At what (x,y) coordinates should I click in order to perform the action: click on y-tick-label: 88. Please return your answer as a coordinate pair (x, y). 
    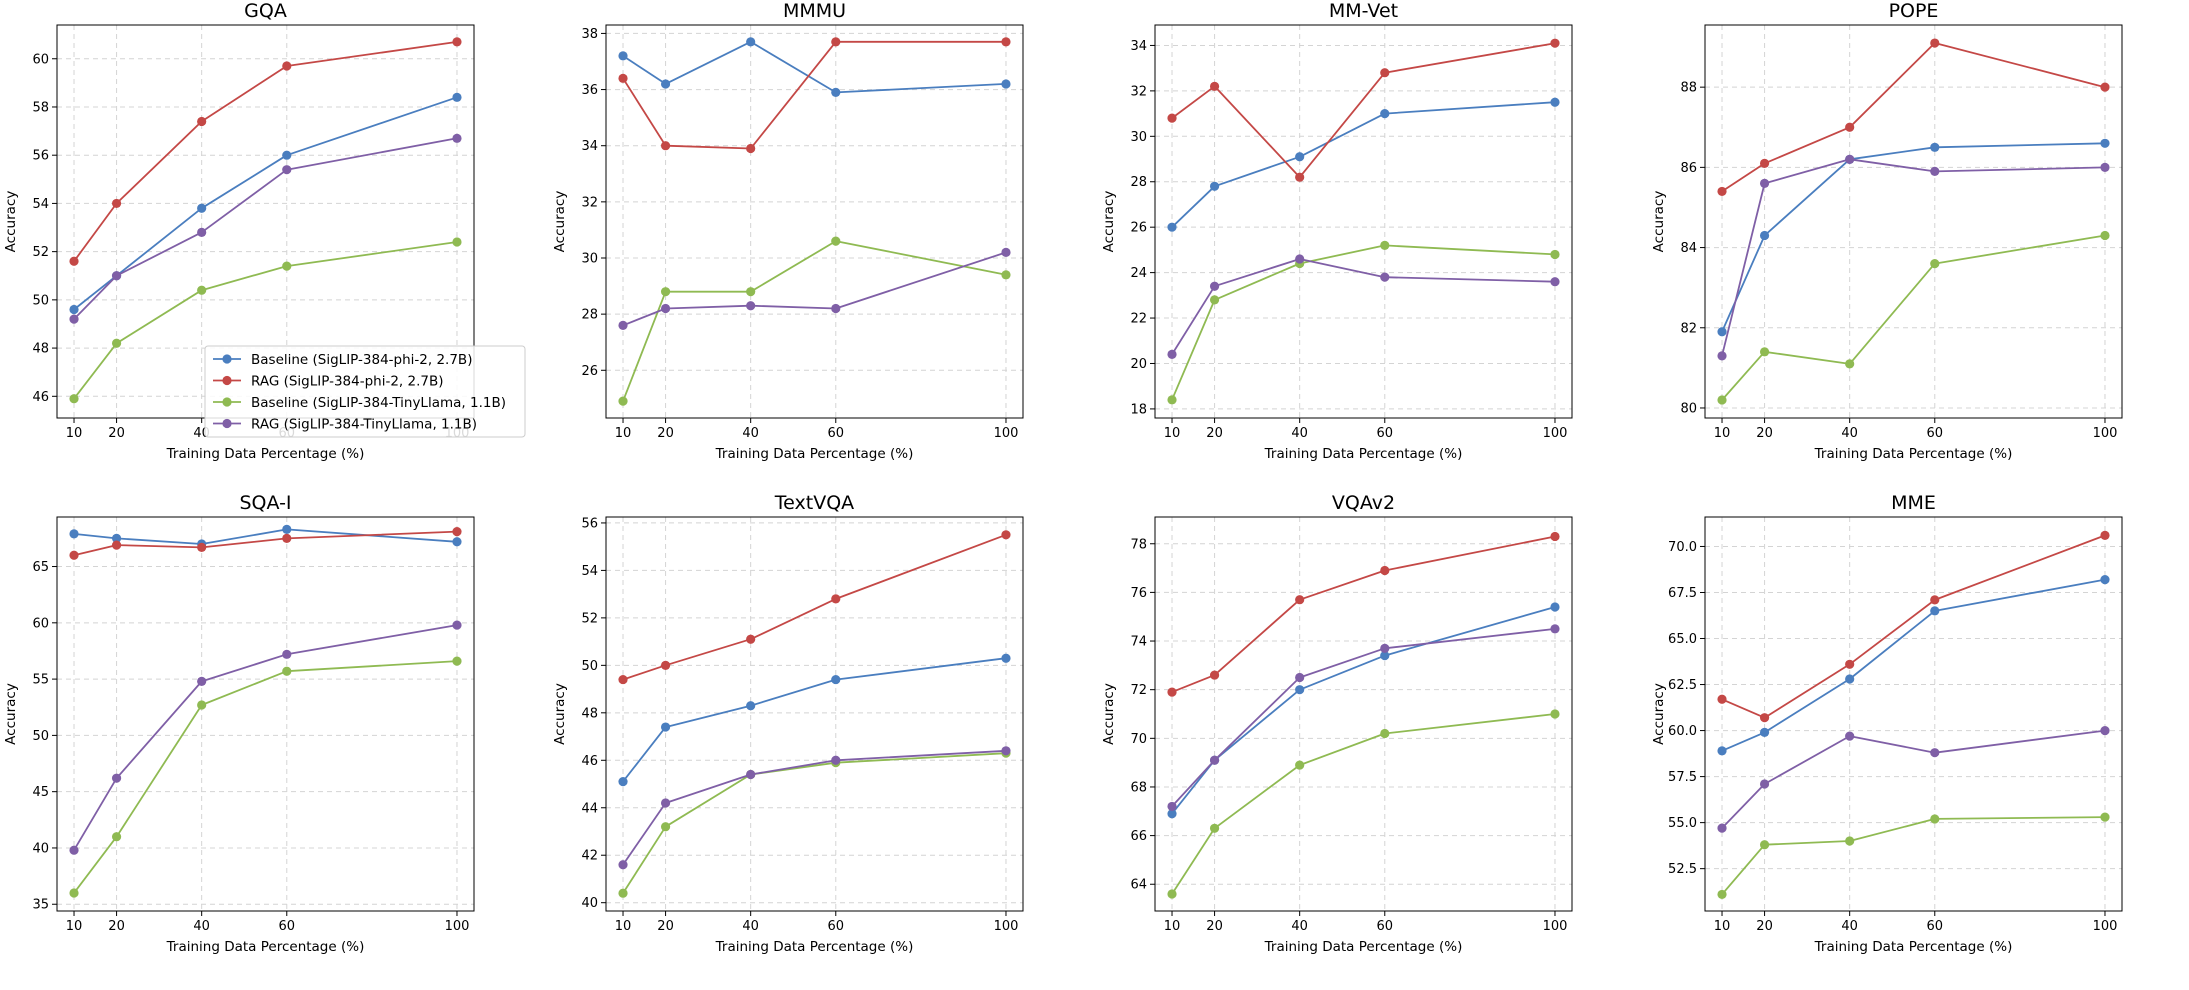
    Looking at the image, I should click on (1688, 88).